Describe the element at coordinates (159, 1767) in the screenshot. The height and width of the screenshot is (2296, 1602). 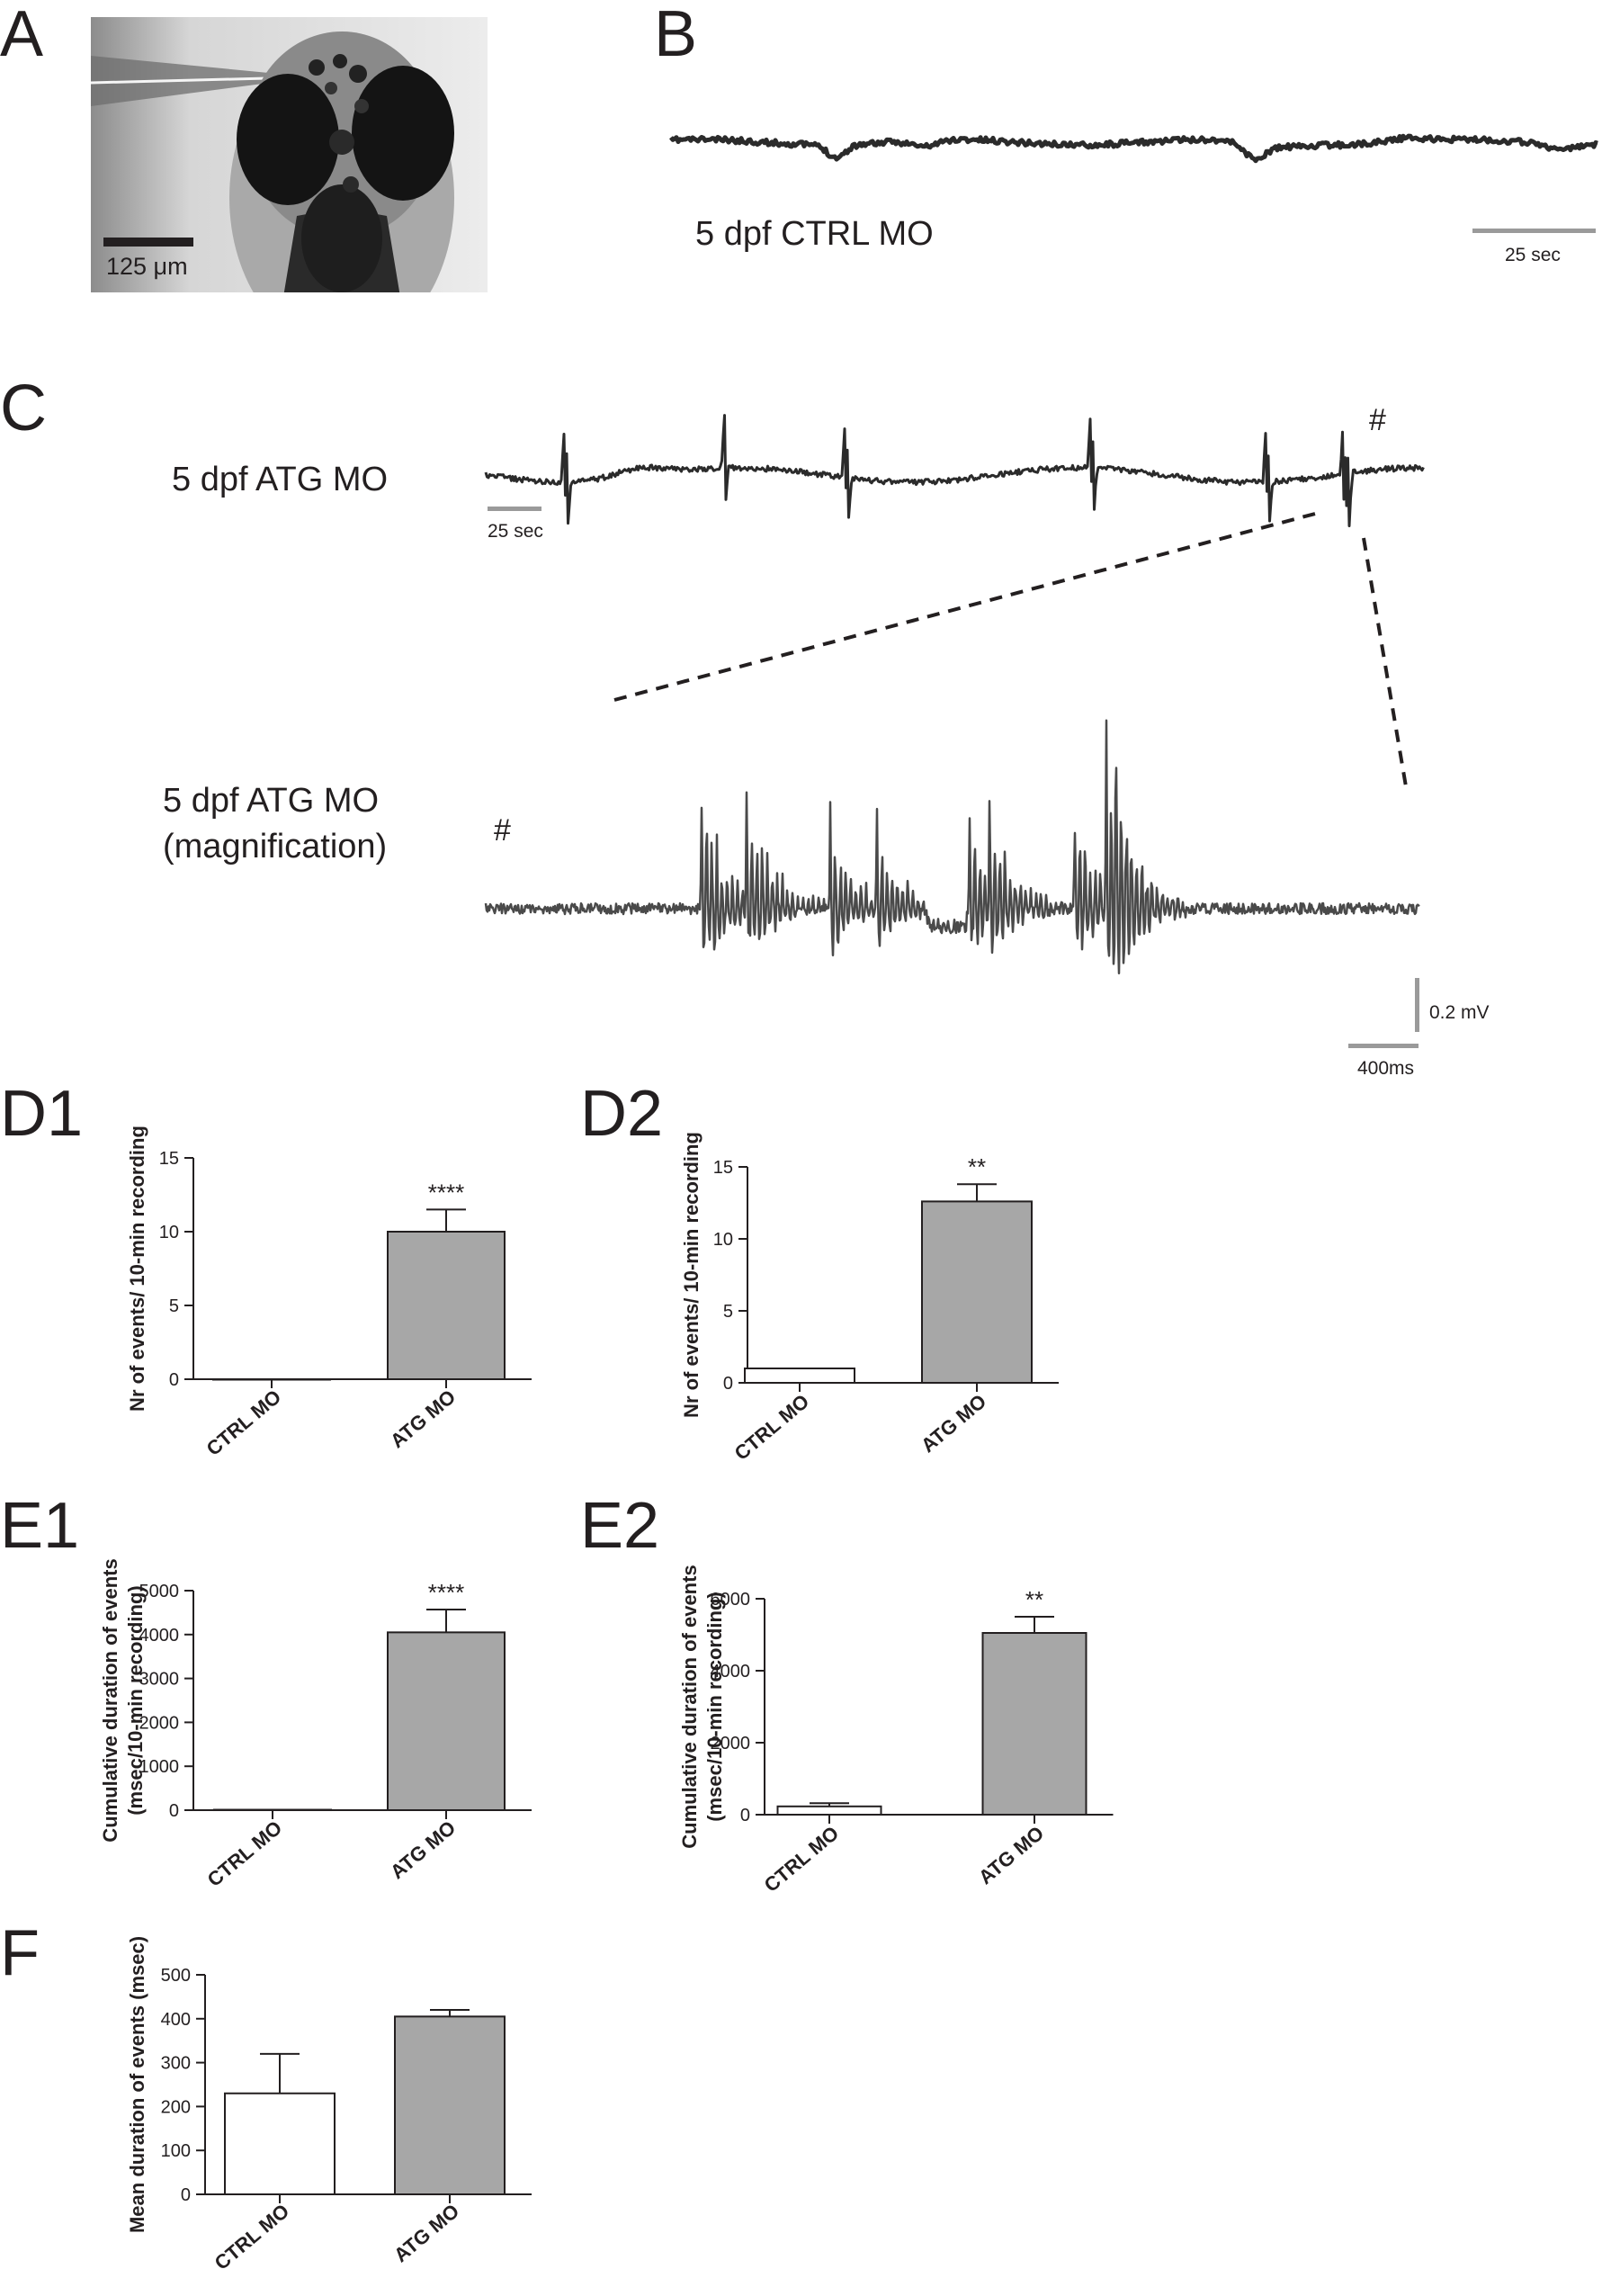
I see `y-tick-label: 1000` at that location.